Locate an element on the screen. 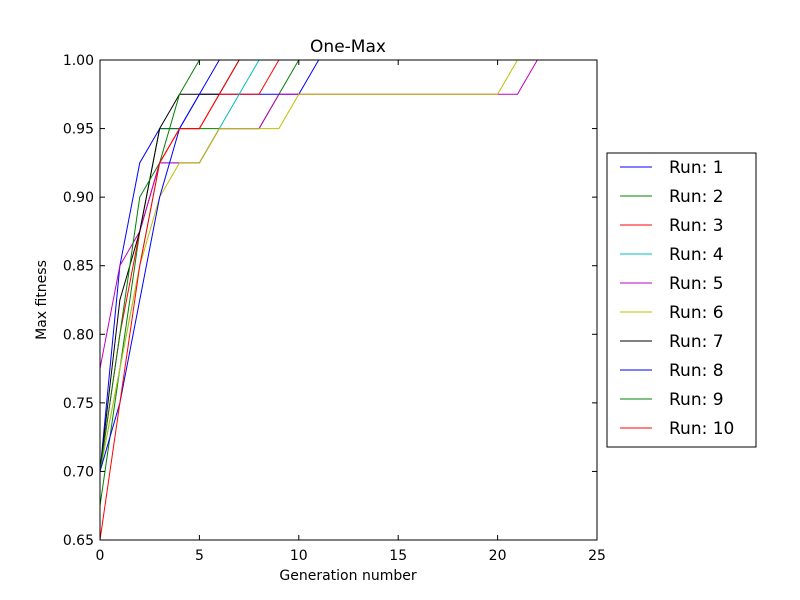  y-tick-label: 0.90 is located at coordinates (78, 198).